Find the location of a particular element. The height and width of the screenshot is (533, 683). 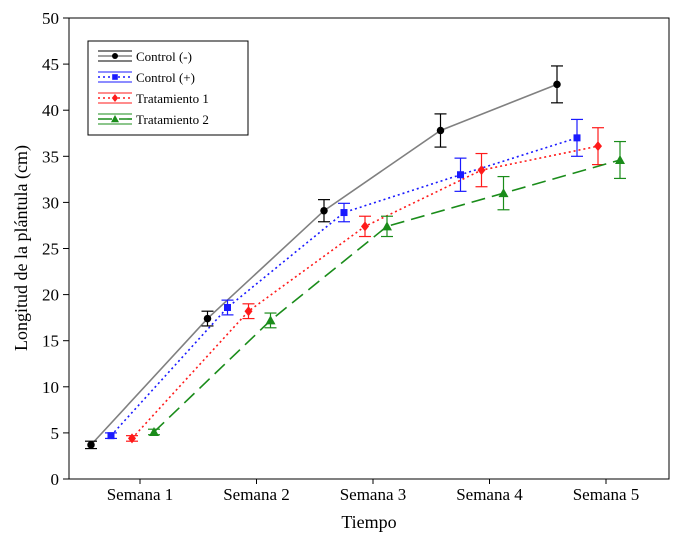

x-tick-label: Semana 1 is located at coordinates (140, 494).